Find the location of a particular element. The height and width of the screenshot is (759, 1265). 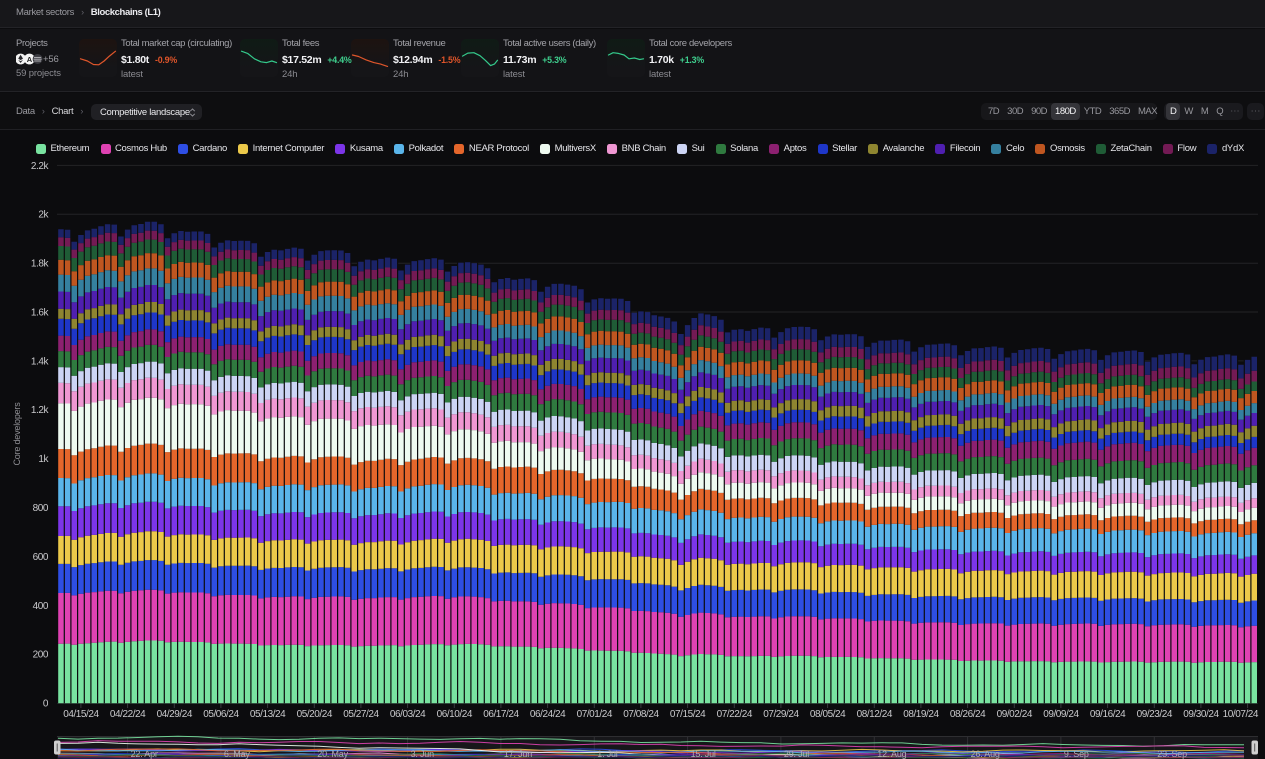

svg-text: 05/20/24 is located at coordinates (315, 714).